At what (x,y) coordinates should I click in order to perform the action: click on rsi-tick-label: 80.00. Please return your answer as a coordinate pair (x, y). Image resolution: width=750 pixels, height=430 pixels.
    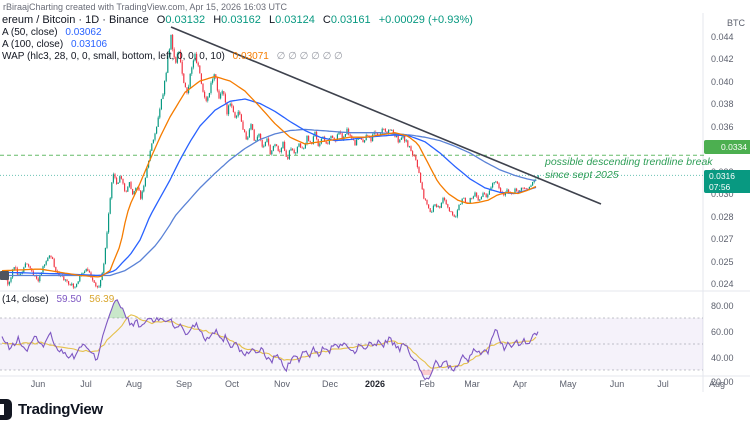
    Looking at the image, I should click on (722, 305).